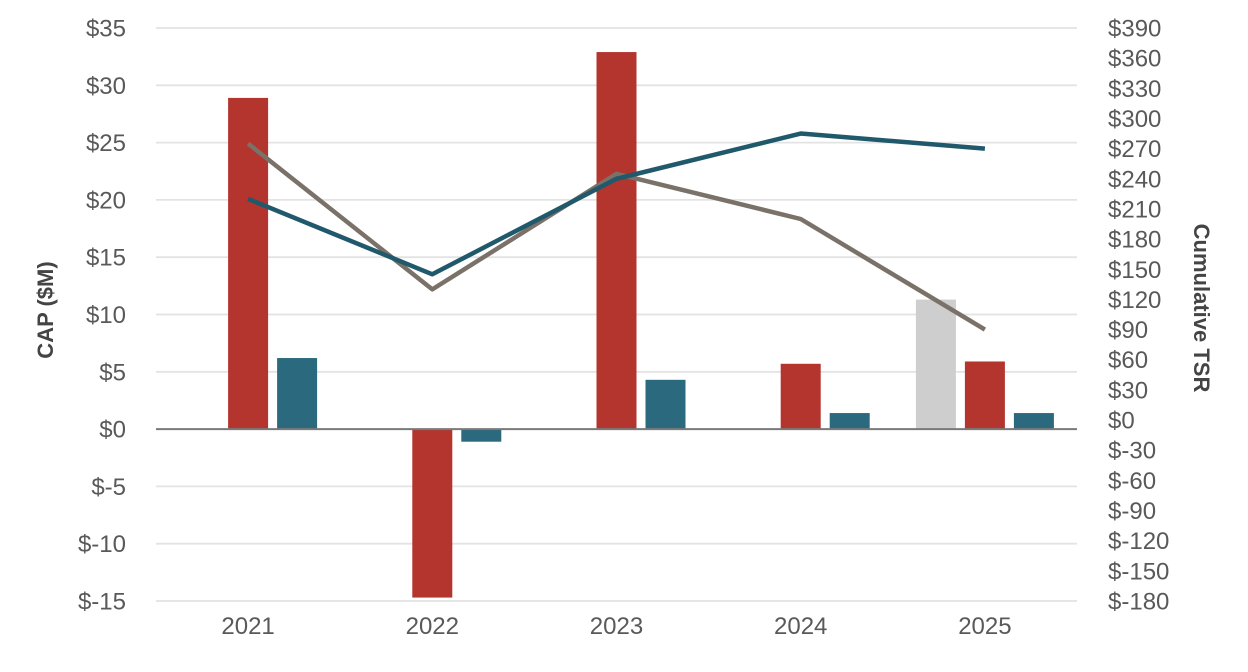 This screenshot has height=672, width=1248. I want to click on right-axis-tick: $270, so click(1134, 149).